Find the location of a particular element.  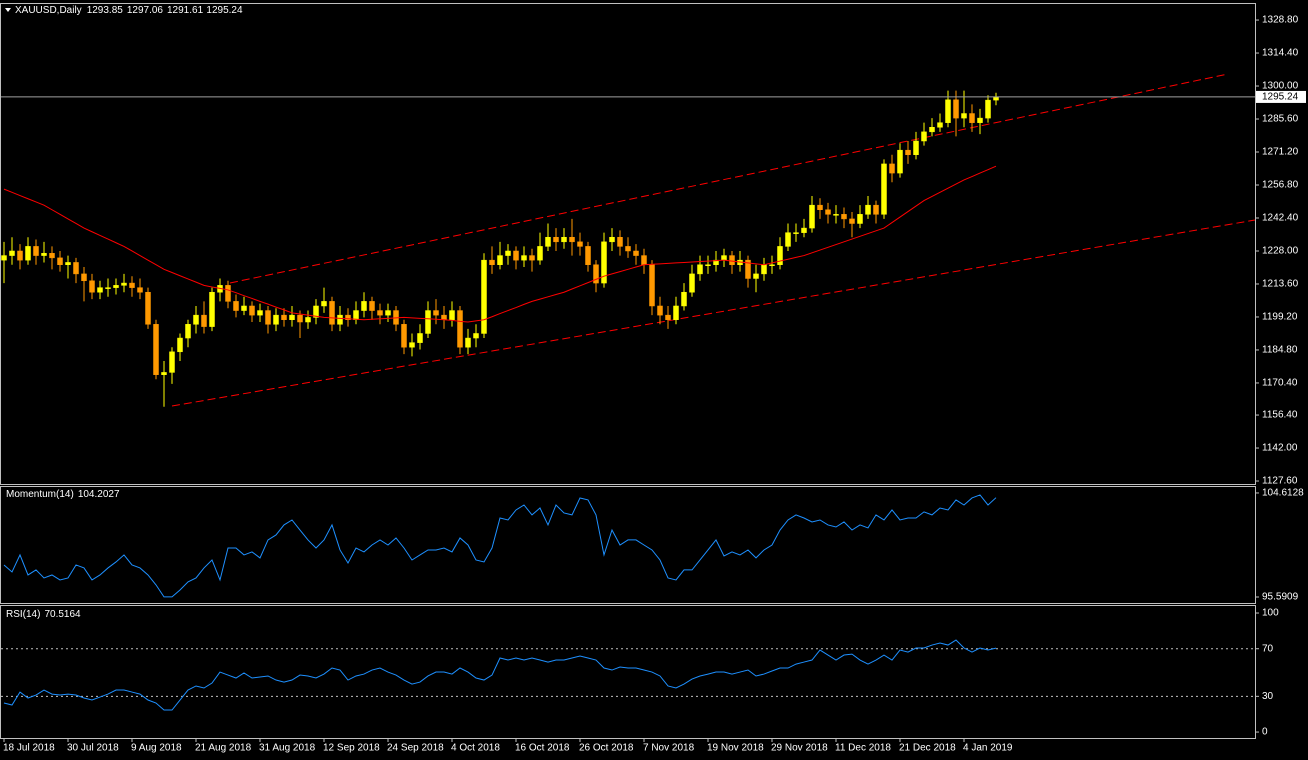

indicator-value: 70.5164 is located at coordinates (62, 614).